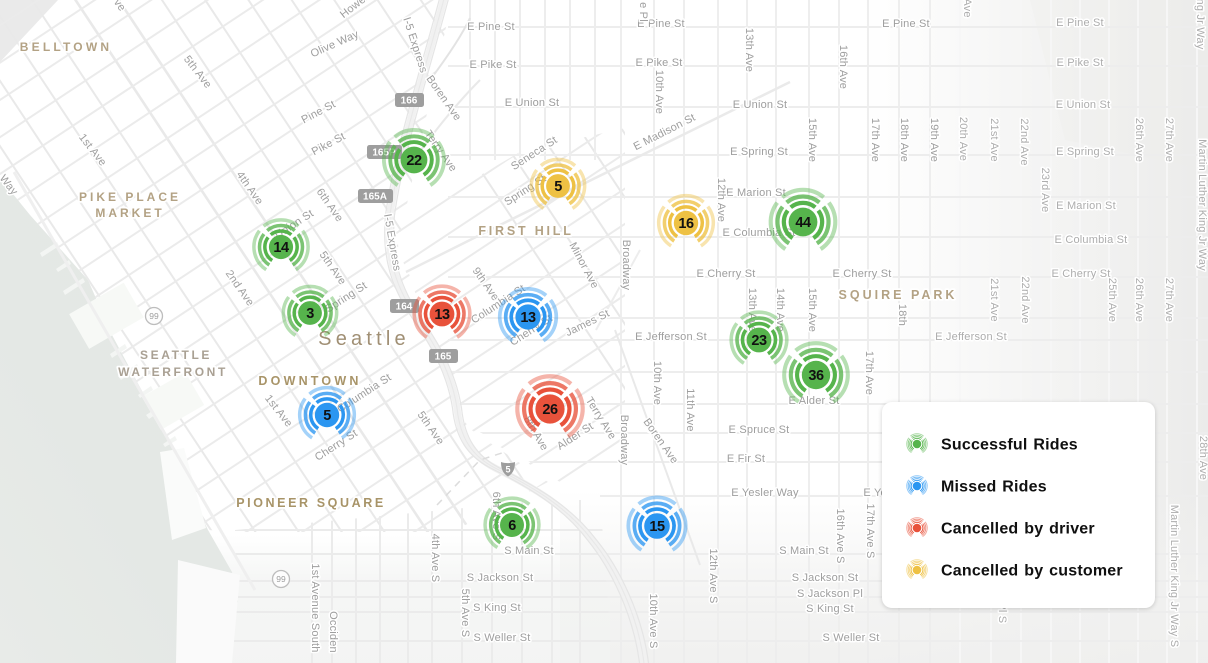 The height and width of the screenshot is (663, 1208). What do you see at coordinates (994, 300) in the screenshot?
I see `svg-text: 21st Ave` at bounding box center [994, 300].